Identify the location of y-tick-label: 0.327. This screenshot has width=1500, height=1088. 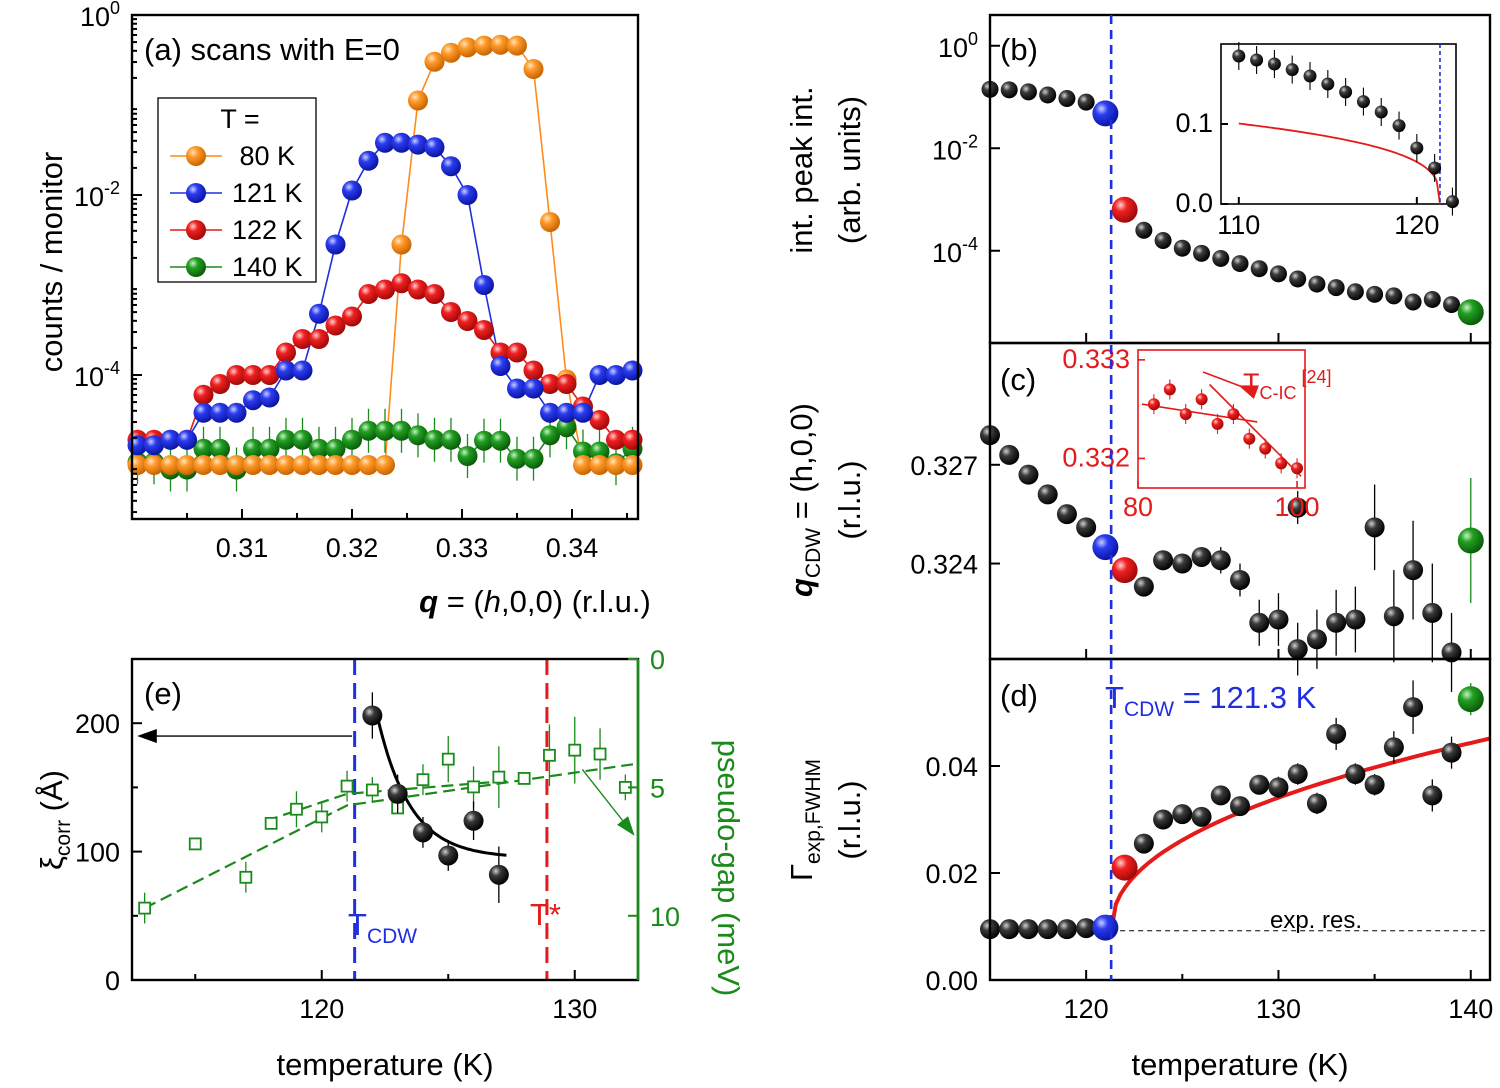
(944, 466).